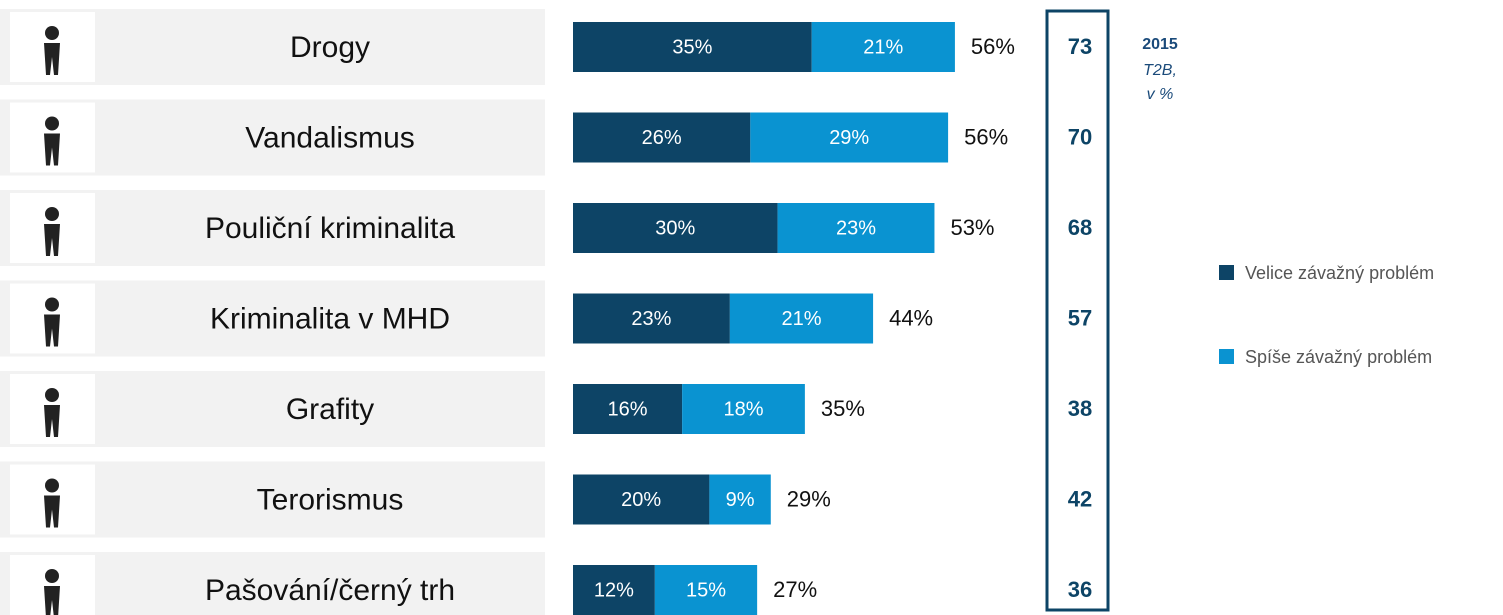 This screenshot has width=1503, height=615. I want to click on icon-box, so click(52, 585).